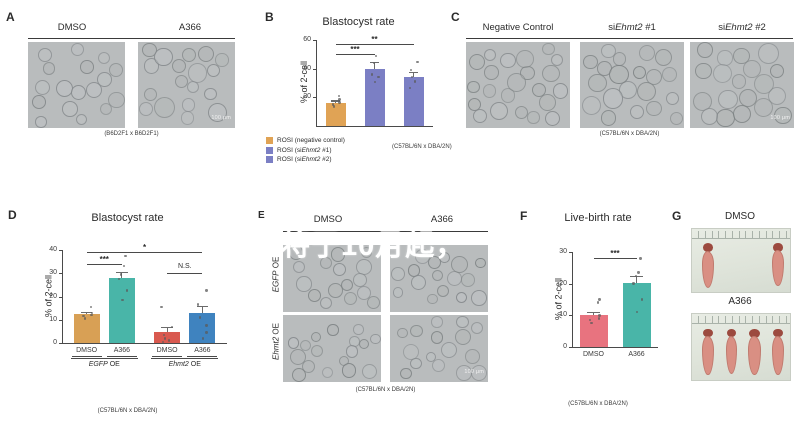  What do you see at coordinates (311, 140) in the screenshot?
I see `panel-b-legend-label: ROSI (negative control)` at bounding box center [311, 140].